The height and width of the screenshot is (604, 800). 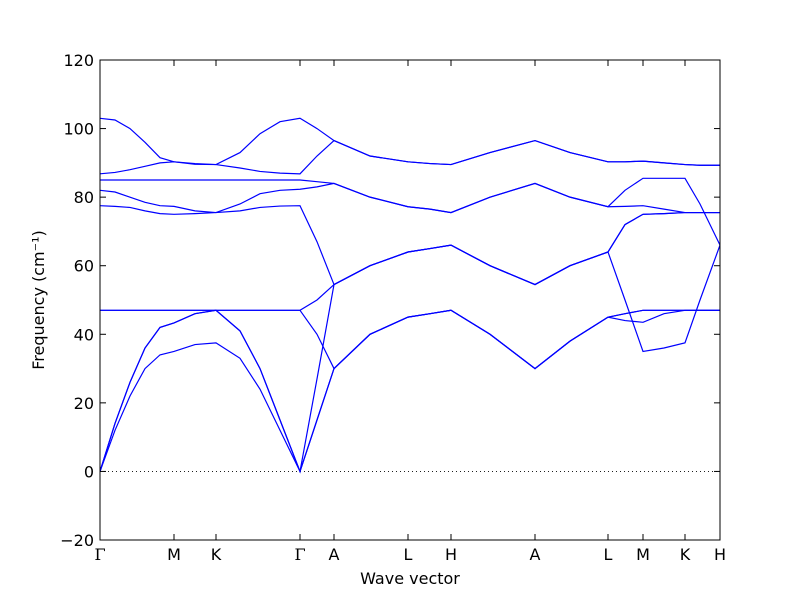 I want to click on y-axis-label: Frequency (cm⁻¹), so click(x=38, y=299).